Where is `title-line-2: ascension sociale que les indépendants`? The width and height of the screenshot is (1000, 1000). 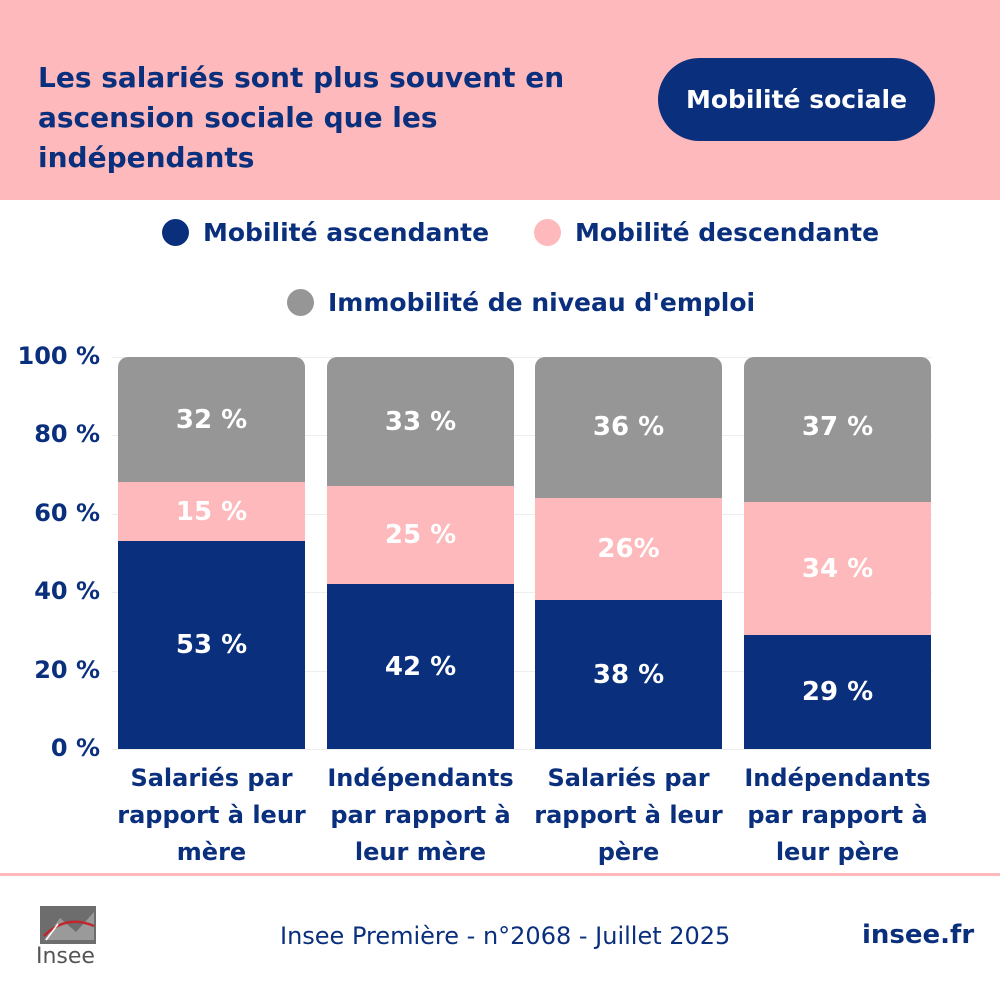 title-line-2: ascension sociale que les indépendants is located at coordinates (238, 137).